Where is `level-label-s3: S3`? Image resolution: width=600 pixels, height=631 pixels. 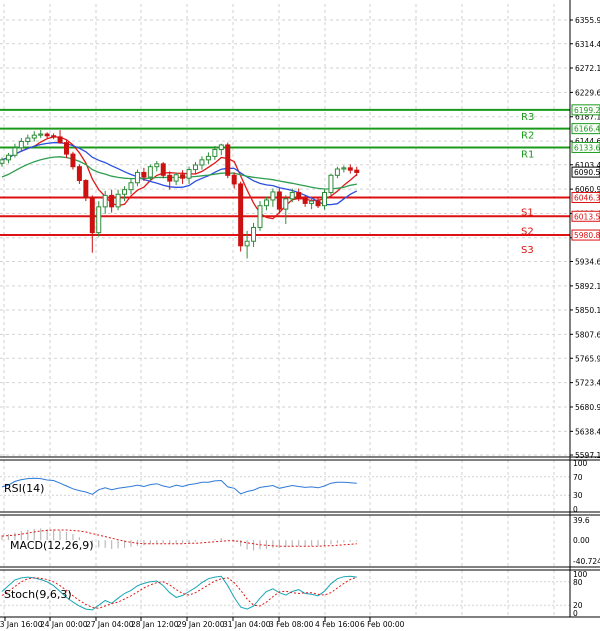 level-label-s3: S3 is located at coordinates (527, 250).